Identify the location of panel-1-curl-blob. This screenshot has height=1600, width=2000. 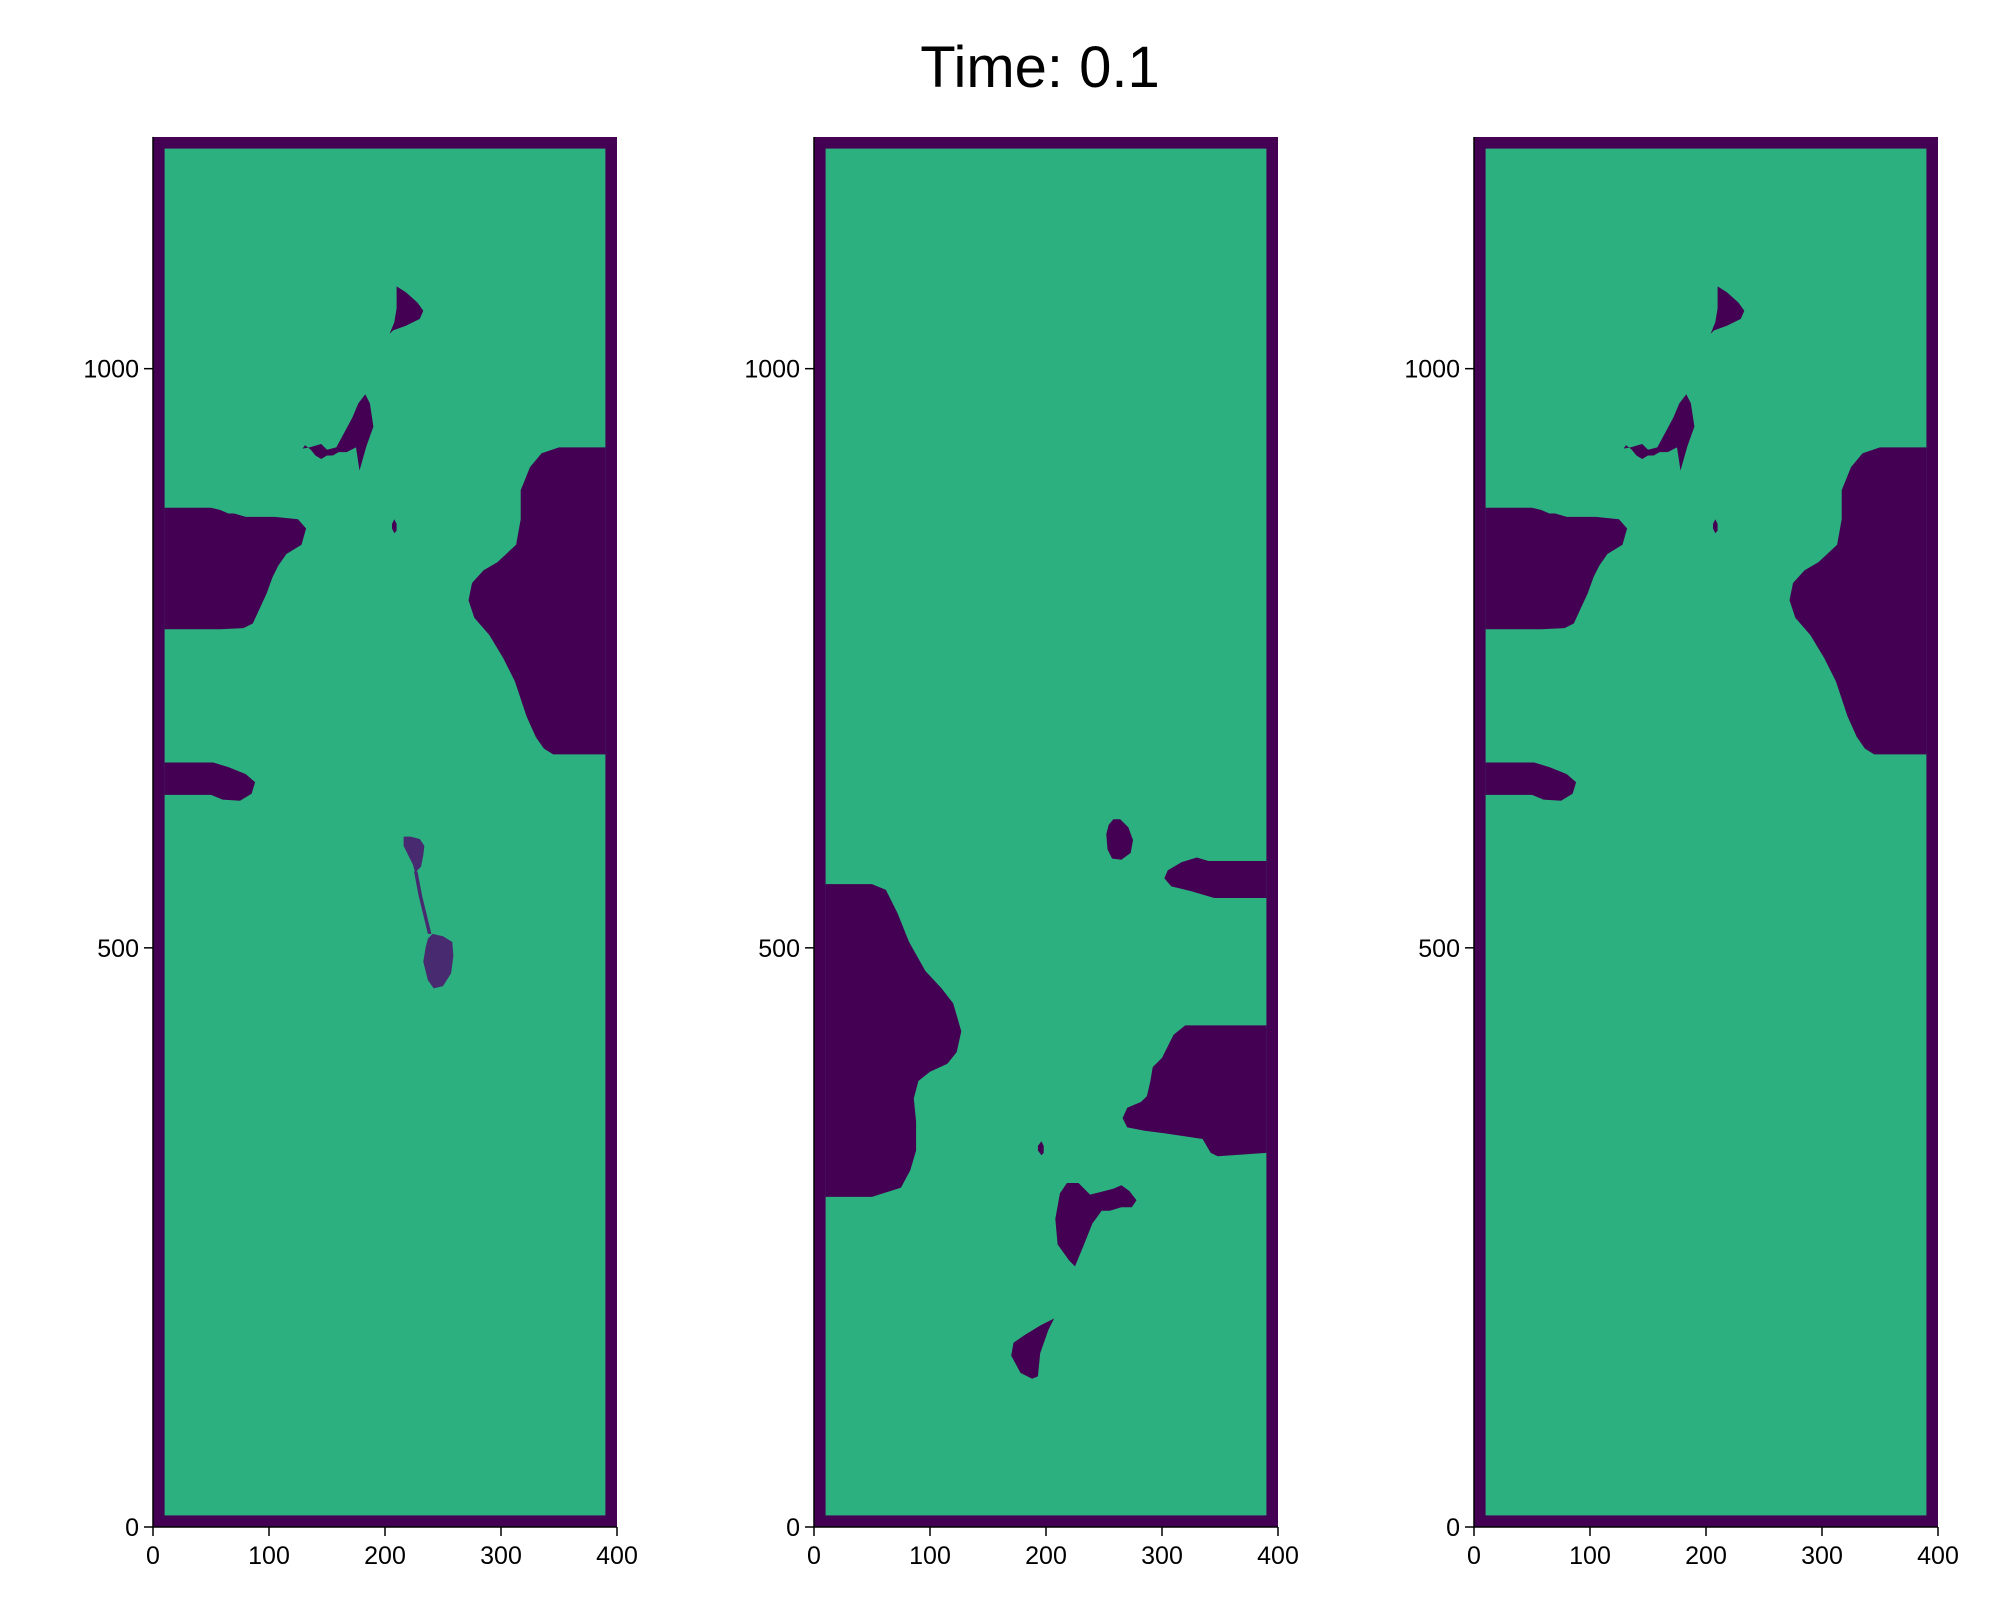
(338, 432).